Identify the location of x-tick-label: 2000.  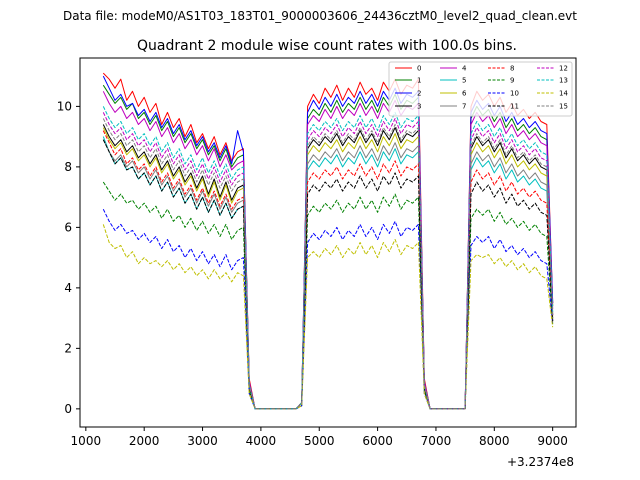
(144, 441).